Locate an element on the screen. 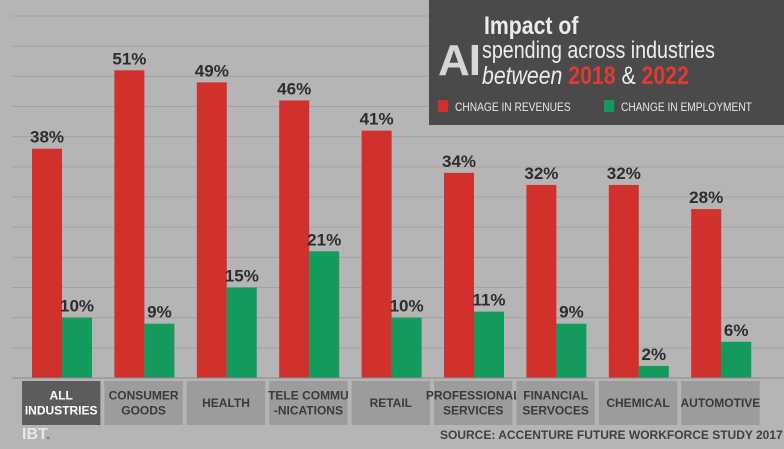 The width and height of the screenshot is (784, 449). revenue-value-label: 46% is located at coordinates (294, 88).